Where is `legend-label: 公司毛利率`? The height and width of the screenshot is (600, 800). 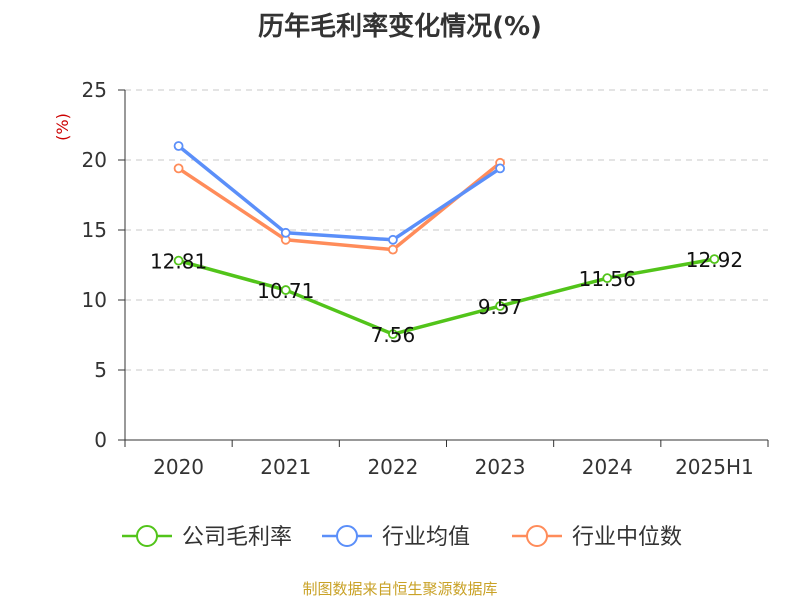 legend-label: 公司毛利率 is located at coordinates (237, 537).